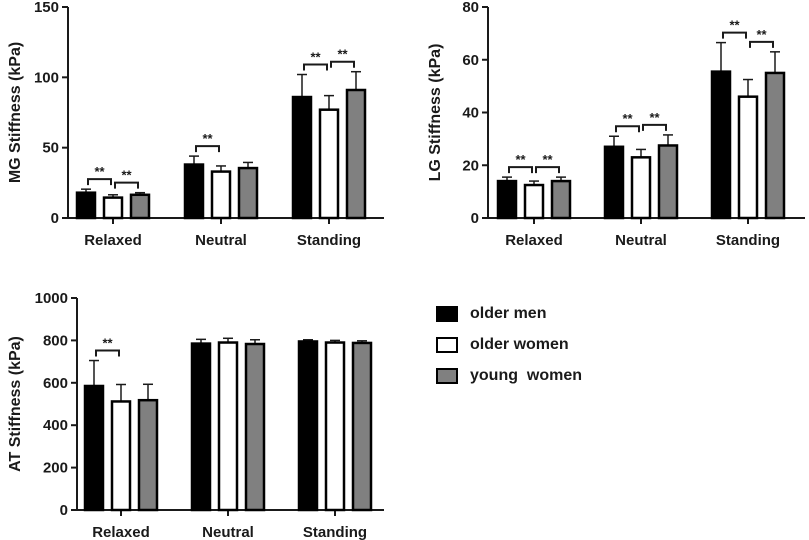  I want to click on at-y-tick-label: 800, so click(55, 340).